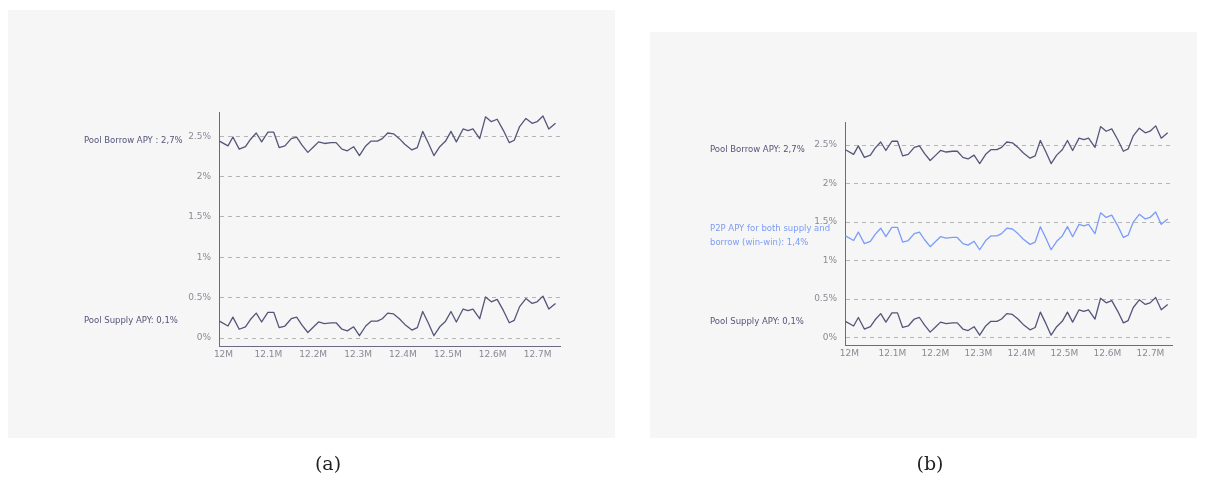 The height and width of the screenshot is (478, 1205). What do you see at coordinates (200, 216) in the screenshot?
I see `y-tick-label: 1.5%` at bounding box center [200, 216].